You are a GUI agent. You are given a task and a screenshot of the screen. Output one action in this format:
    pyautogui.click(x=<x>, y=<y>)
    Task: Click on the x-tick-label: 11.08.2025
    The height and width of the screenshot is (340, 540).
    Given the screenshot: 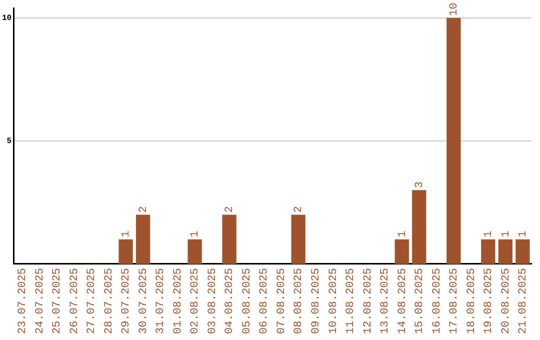 What is the action you would take?
    pyautogui.click(x=351, y=301)
    